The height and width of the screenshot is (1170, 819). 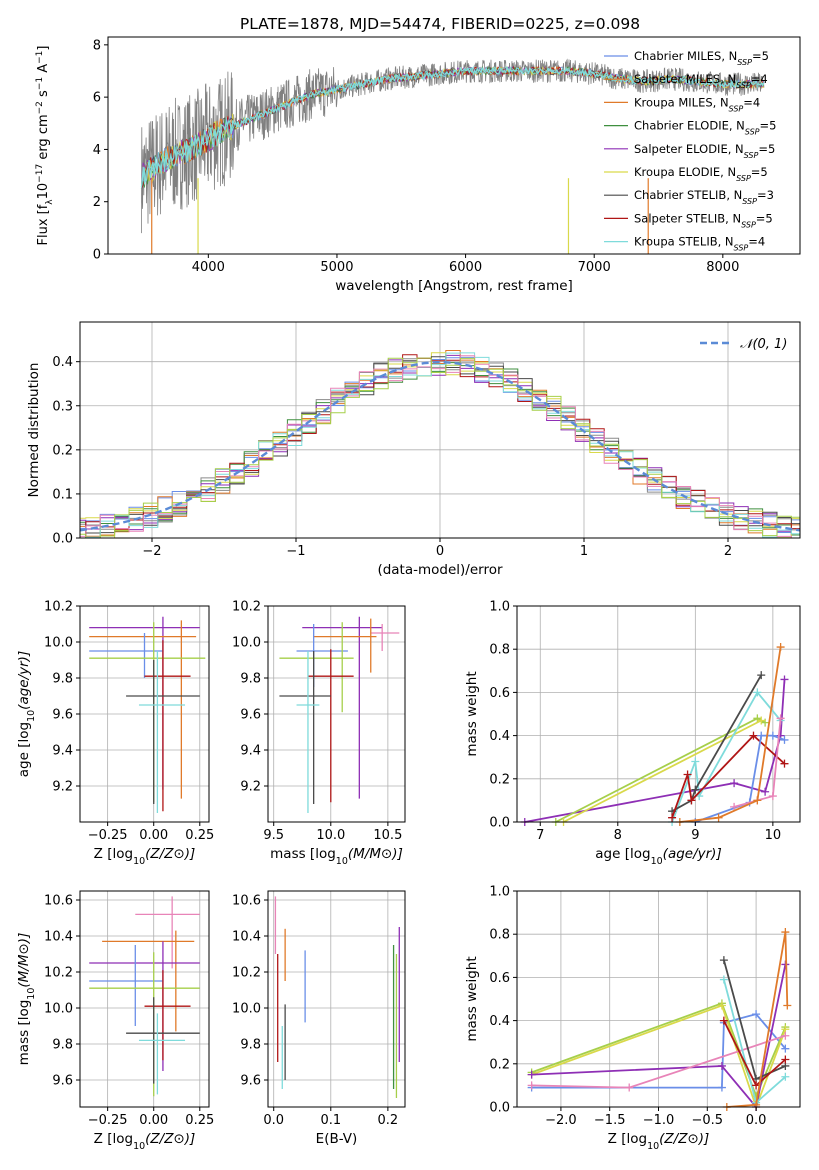 I want to click on label-part: (M/M⊙)], so click(x=24, y=960).